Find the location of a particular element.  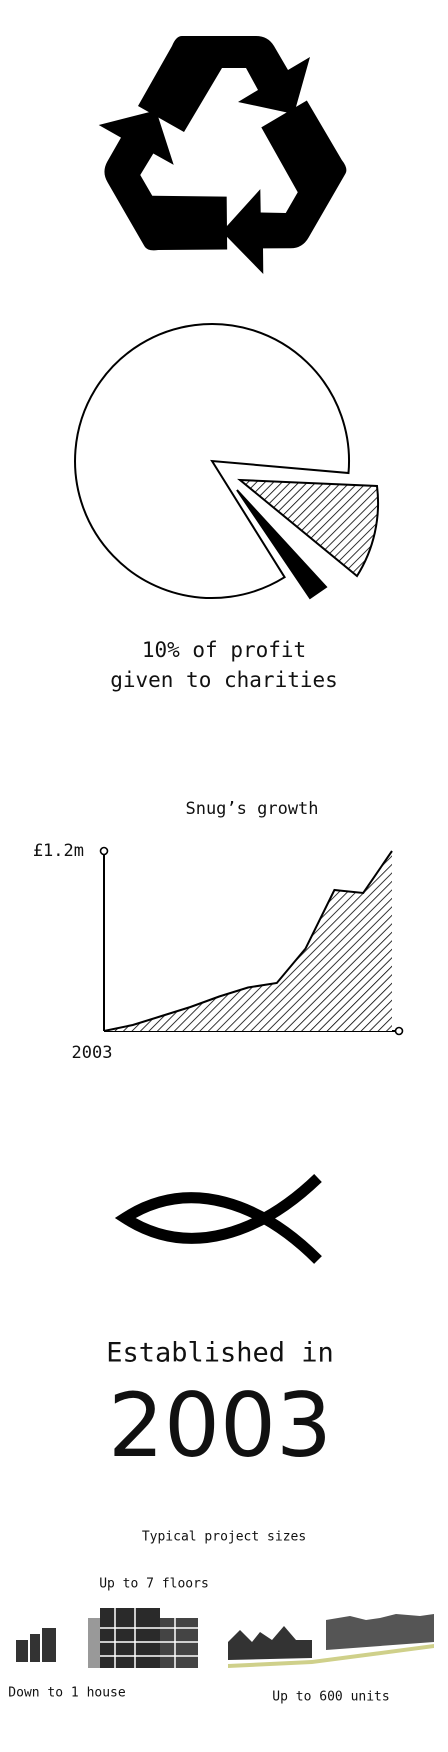

size-label: Up to 600 units is located at coordinates (330, 1697).